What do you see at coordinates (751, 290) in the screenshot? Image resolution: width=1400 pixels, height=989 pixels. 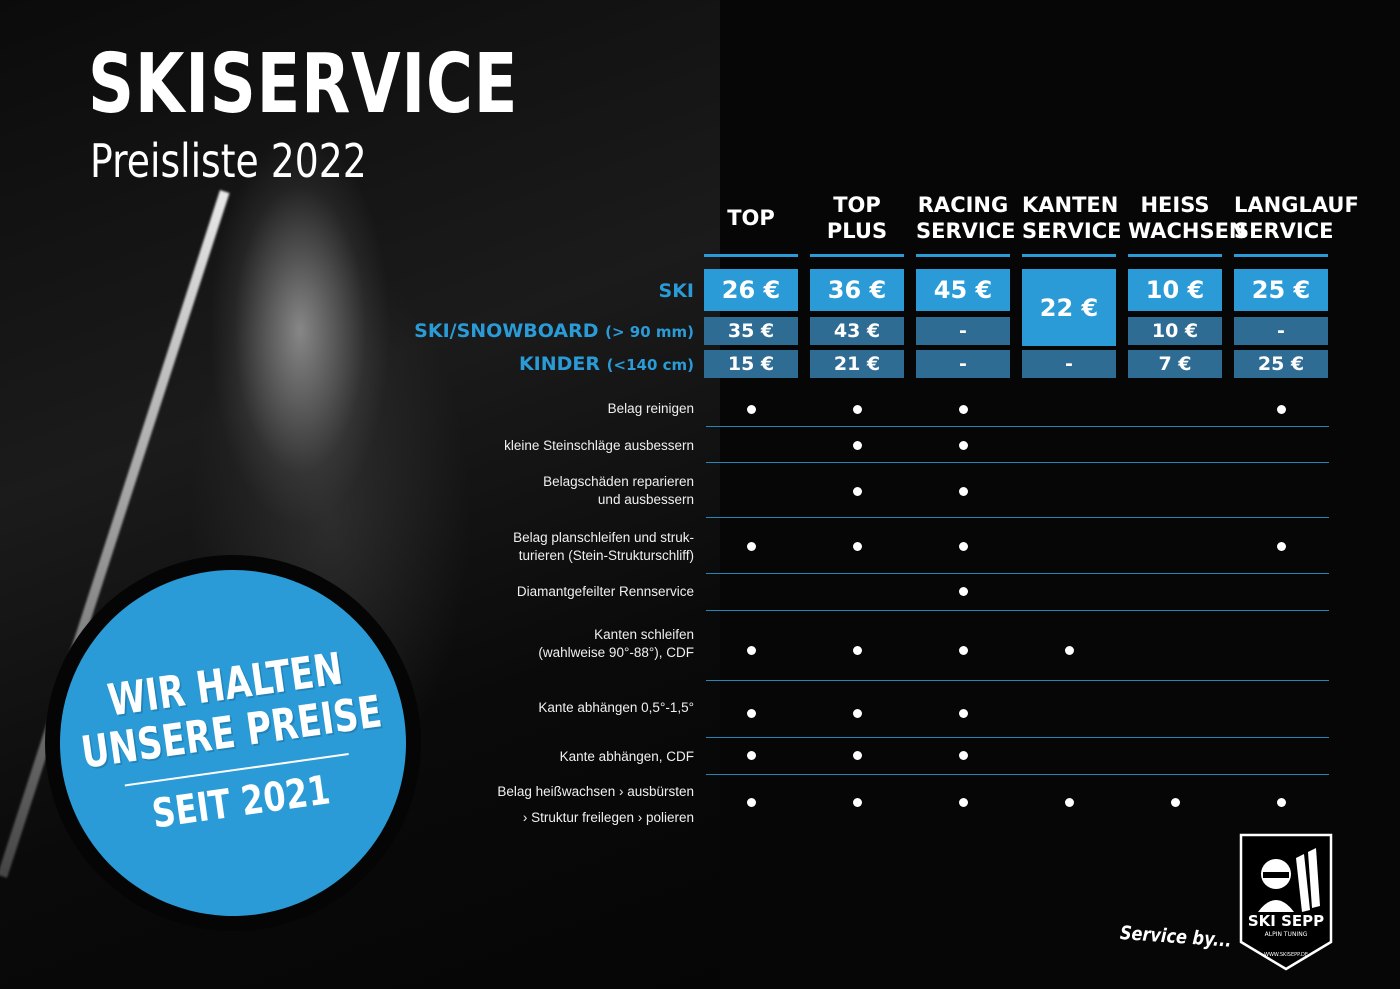 I see `price-cell: 26 €` at bounding box center [751, 290].